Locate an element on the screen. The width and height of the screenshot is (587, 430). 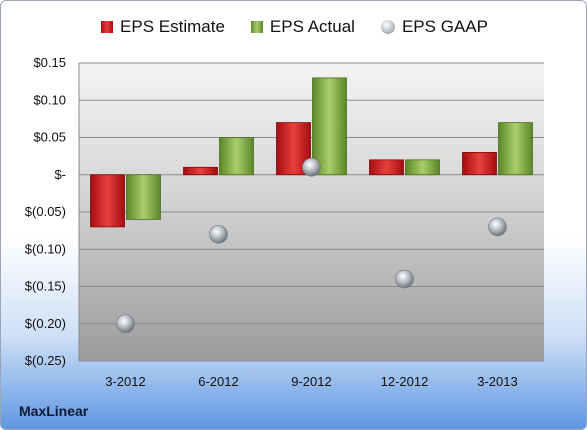
x-axis-ticks: 3-2012 6-2012 9-2012 12-2012 3-2013 is located at coordinates (311, 381).